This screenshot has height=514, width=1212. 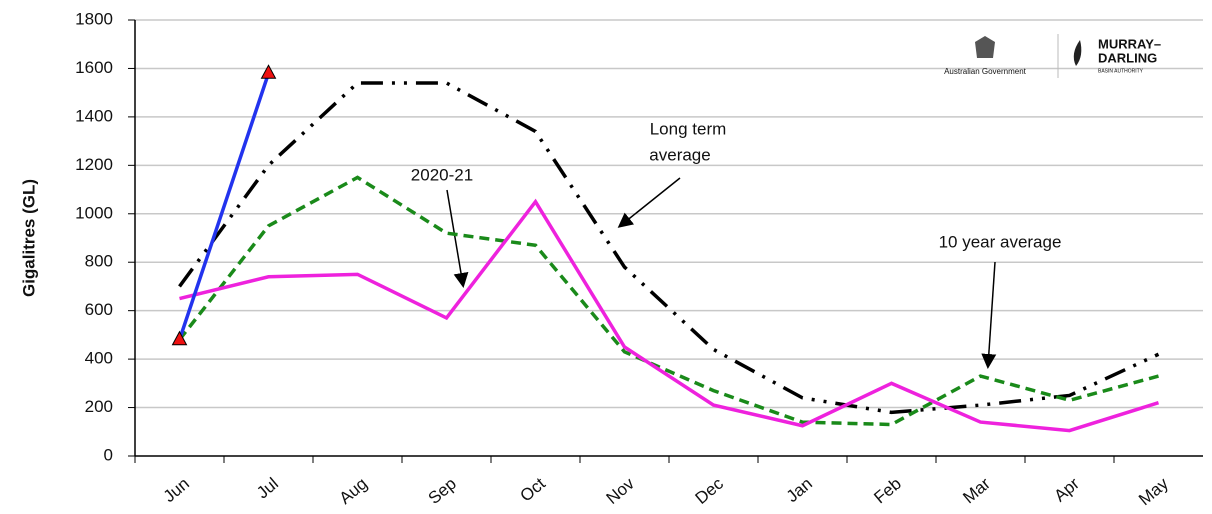 I want to click on x-tick-label: Apr, so click(x=1066, y=490).